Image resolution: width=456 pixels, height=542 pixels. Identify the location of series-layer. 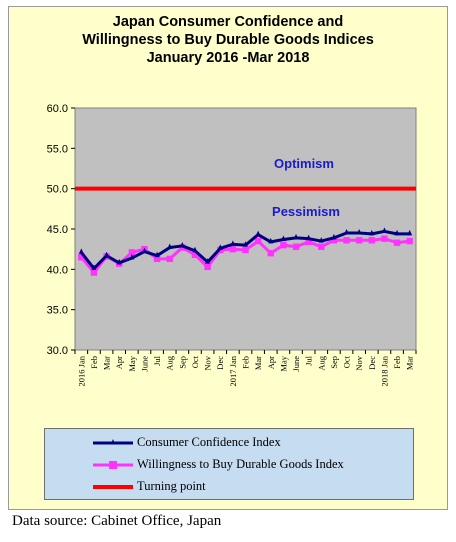
(245, 231).